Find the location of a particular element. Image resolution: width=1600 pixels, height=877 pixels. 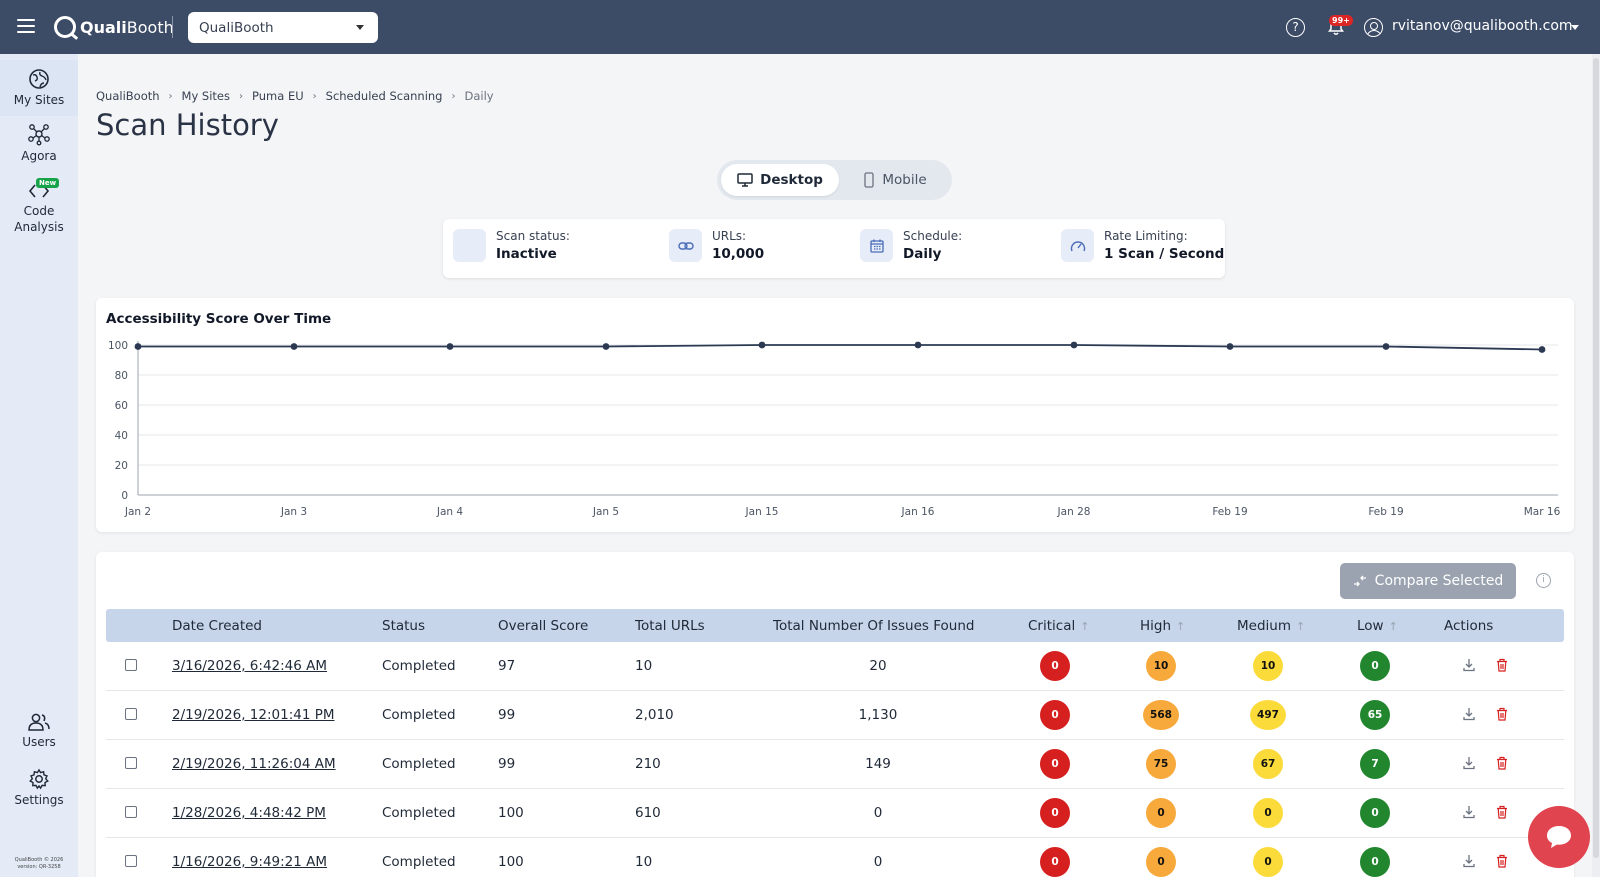

row-medium-count: 10 is located at coordinates (1268, 666).